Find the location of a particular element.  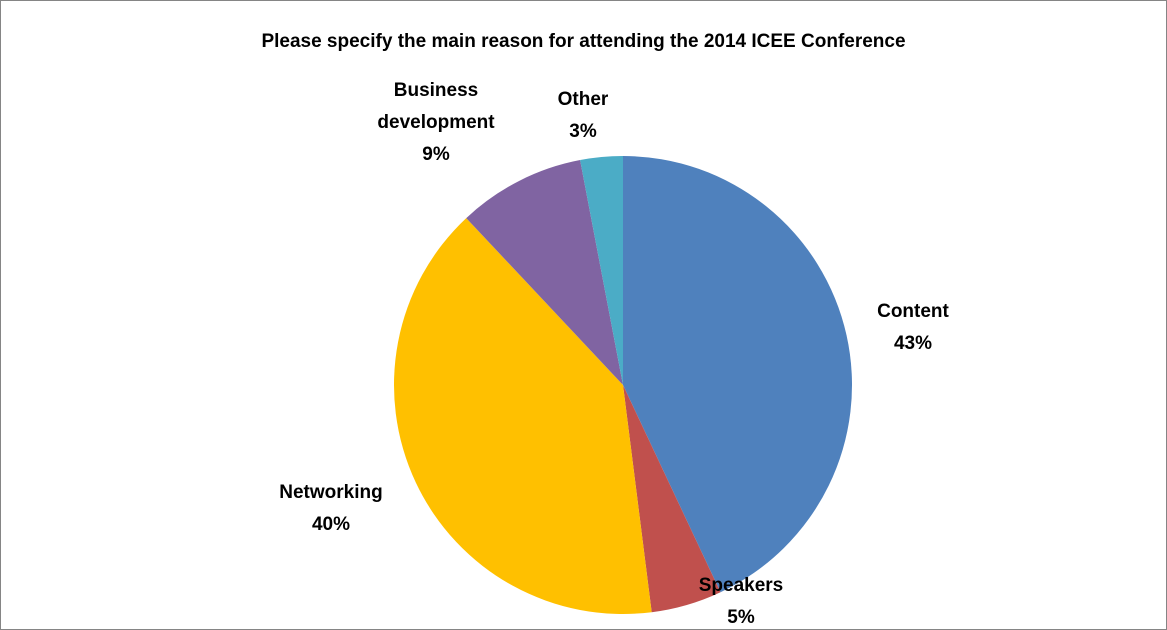

pie-slice-business-development is located at coordinates (544, 272).